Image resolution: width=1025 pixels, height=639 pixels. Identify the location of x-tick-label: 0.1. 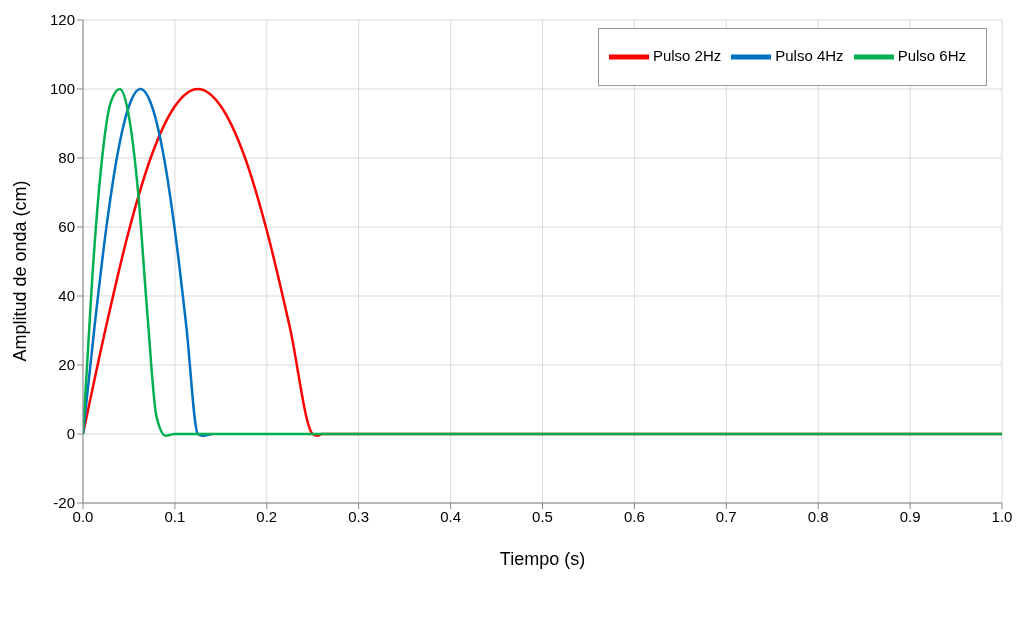
(175, 516).